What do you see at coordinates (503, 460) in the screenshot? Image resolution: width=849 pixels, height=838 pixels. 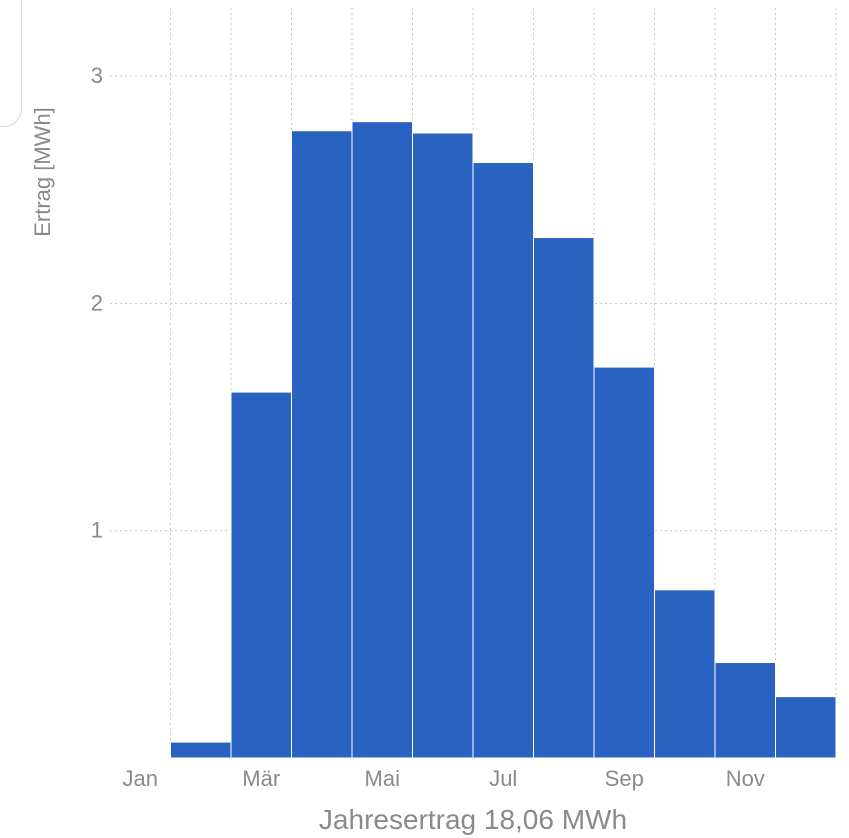 I see `bar-jul` at bounding box center [503, 460].